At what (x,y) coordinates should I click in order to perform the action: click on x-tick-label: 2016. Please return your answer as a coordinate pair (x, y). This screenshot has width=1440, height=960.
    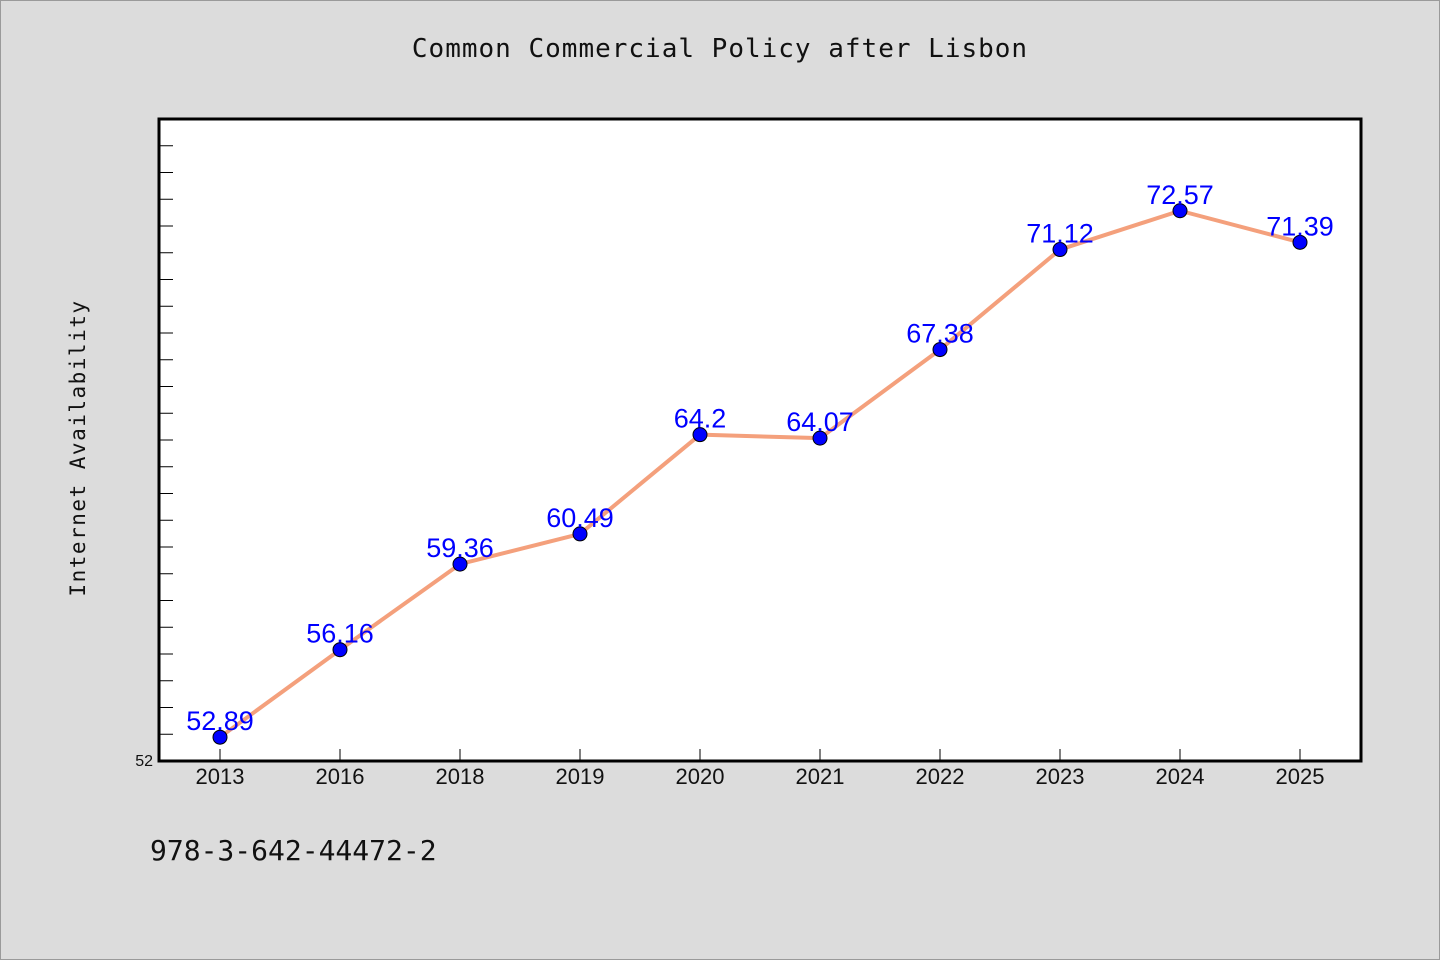
    Looking at the image, I should click on (340, 776).